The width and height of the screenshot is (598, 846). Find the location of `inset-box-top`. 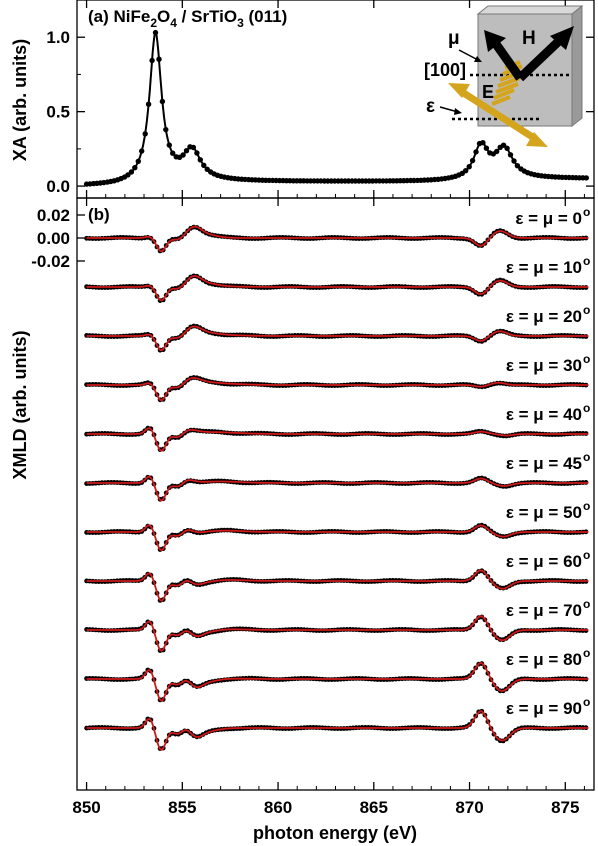

inset-box-top is located at coordinates (530, 10).